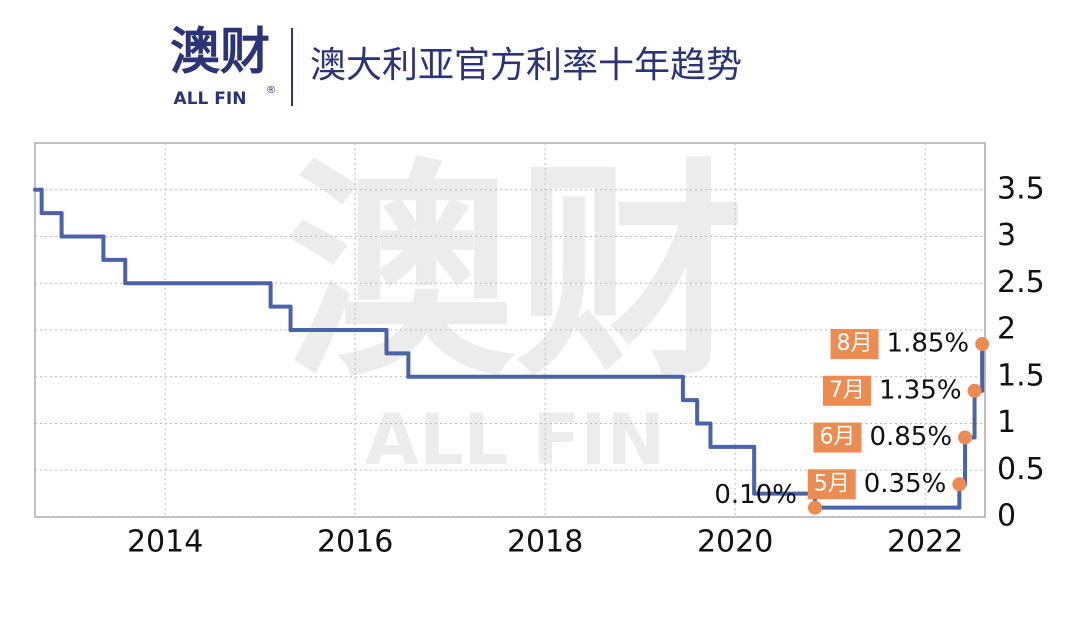 The width and height of the screenshot is (1080, 624). What do you see at coordinates (1006, 516) in the screenshot?
I see `y-tick-label: 0` at bounding box center [1006, 516].